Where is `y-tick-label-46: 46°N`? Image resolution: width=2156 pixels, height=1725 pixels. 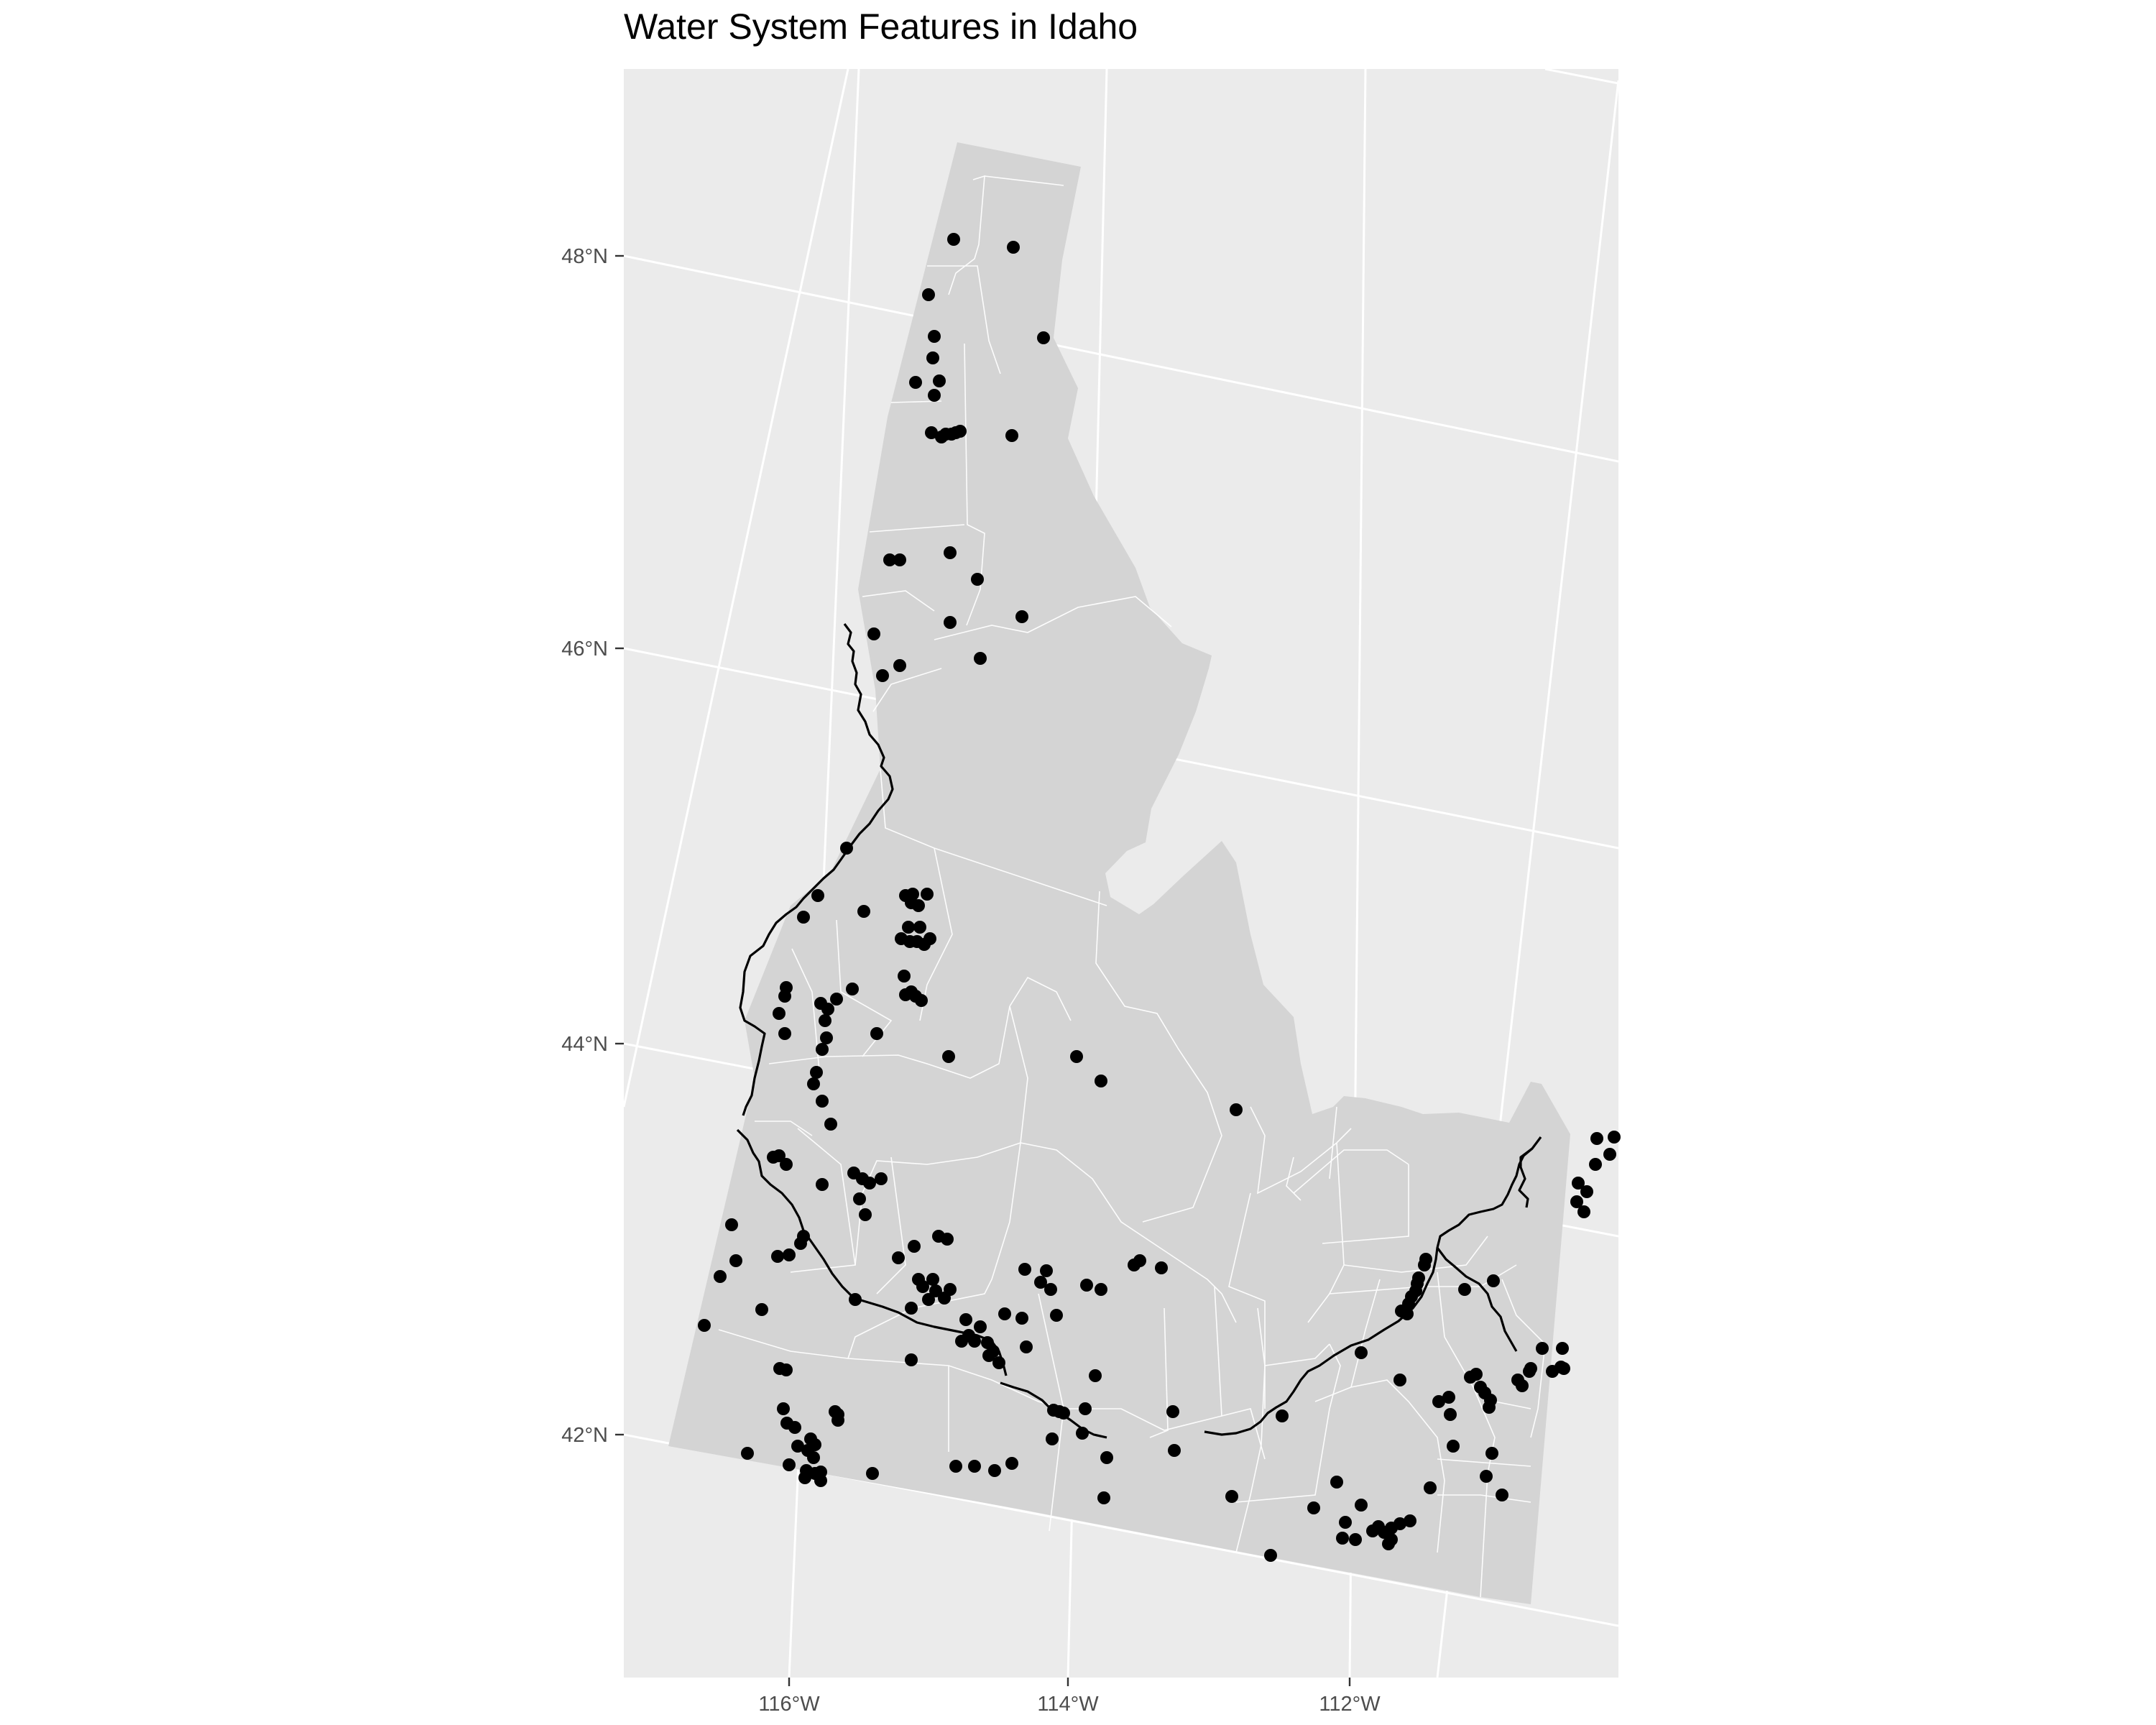
y-tick-label-46: 46°N is located at coordinates (585, 649).